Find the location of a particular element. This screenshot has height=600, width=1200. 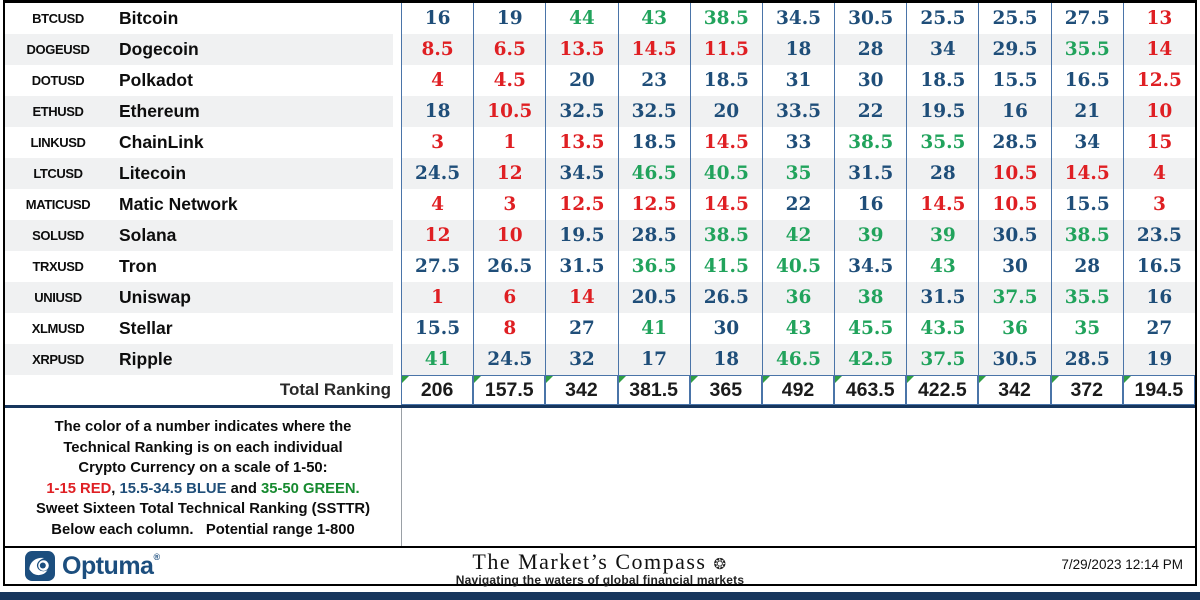

ticker-cell: TRXUSD is located at coordinates (58, 266).